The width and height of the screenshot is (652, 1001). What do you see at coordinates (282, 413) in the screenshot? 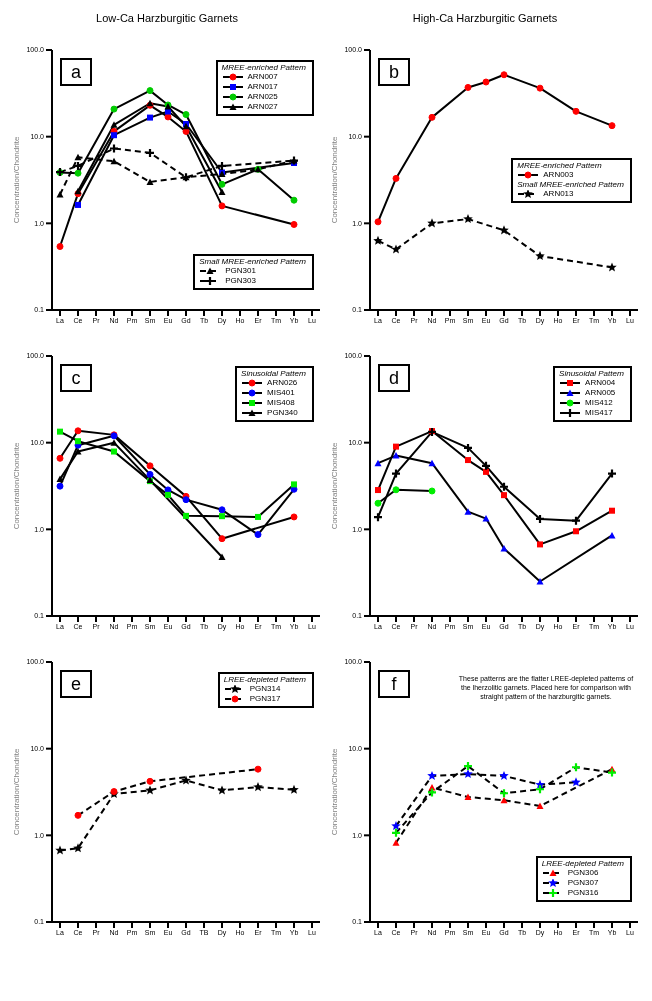
I see `legend-label: PGN340` at bounding box center [282, 413].